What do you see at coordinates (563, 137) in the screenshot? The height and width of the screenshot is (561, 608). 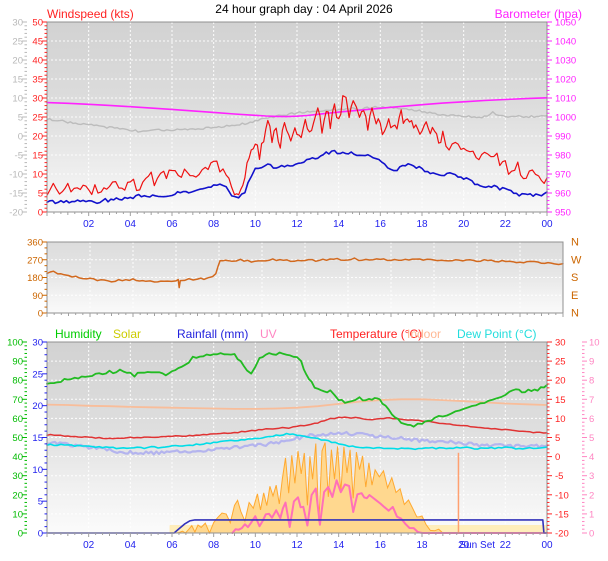 I see `svg-text: 990` at bounding box center [563, 137].